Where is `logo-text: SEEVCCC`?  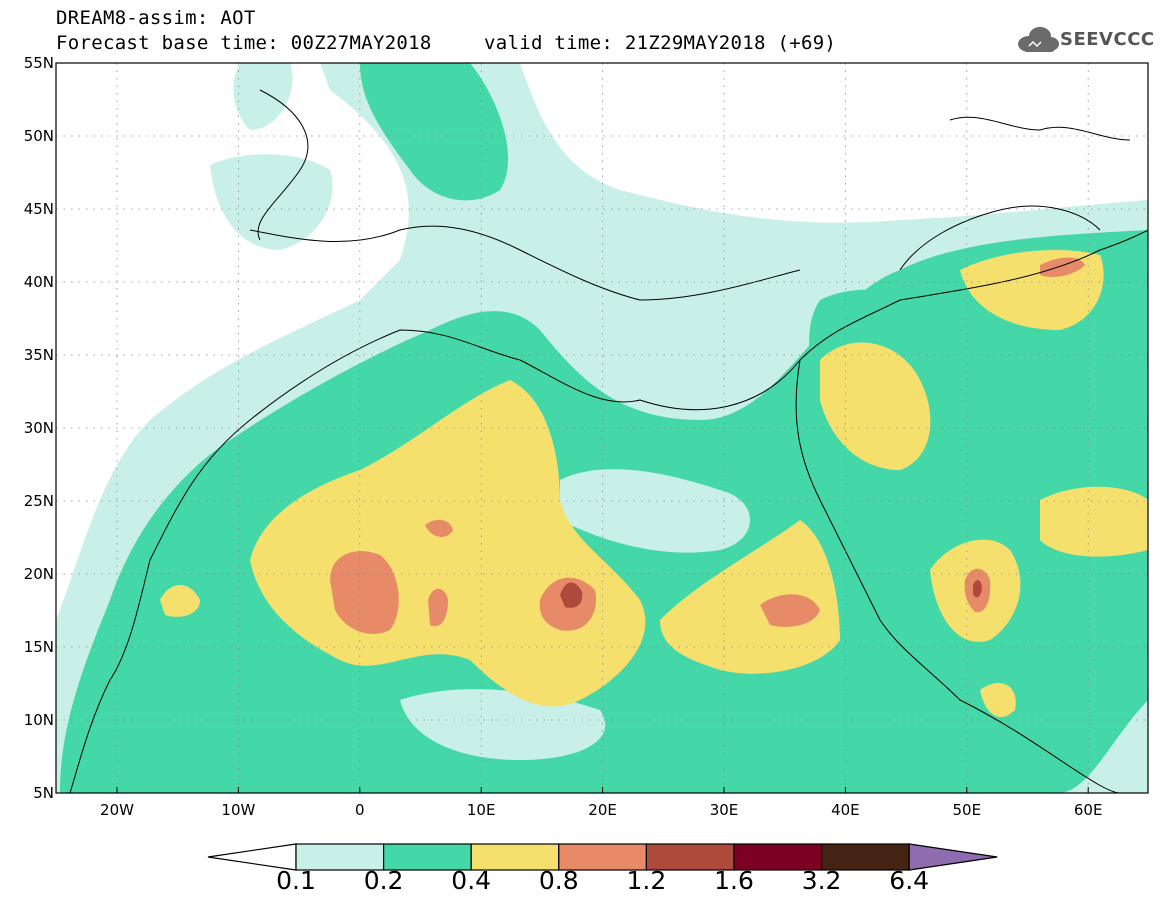 logo-text: SEEVCCC is located at coordinates (1107, 39).